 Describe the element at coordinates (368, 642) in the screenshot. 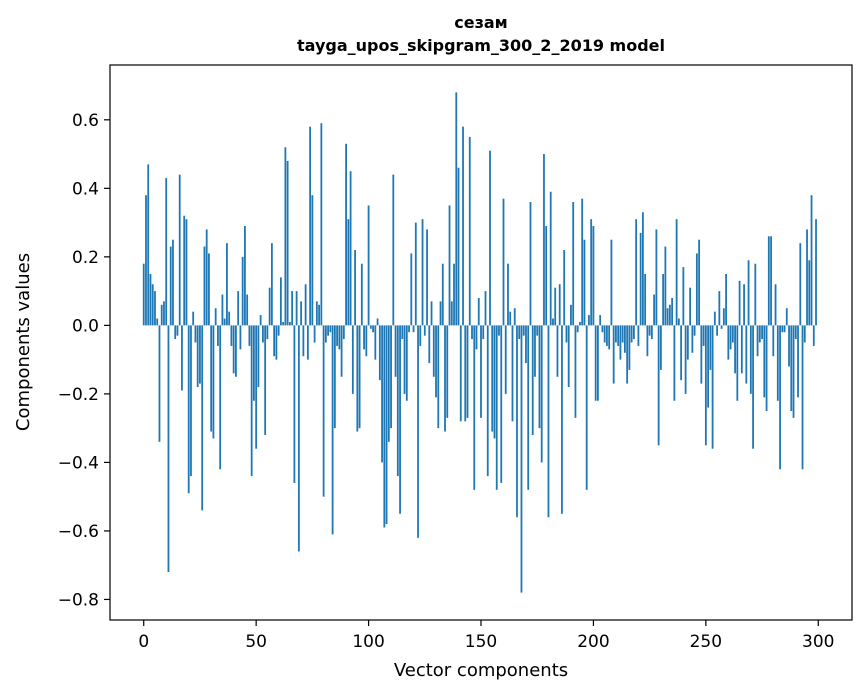

I see `x-tick-label: 100` at that location.